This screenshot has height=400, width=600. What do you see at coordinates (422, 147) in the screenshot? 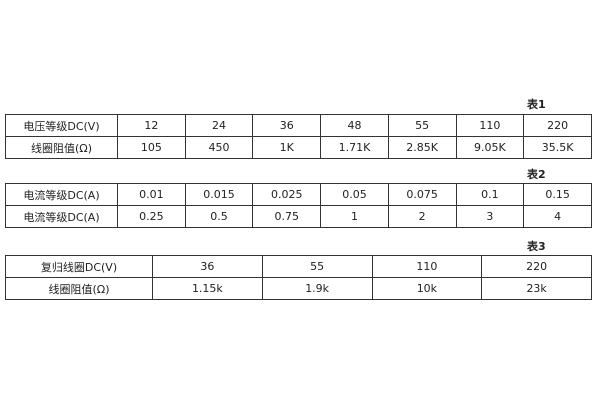
I see `table-cell: 2.85K` at bounding box center [422, 147].